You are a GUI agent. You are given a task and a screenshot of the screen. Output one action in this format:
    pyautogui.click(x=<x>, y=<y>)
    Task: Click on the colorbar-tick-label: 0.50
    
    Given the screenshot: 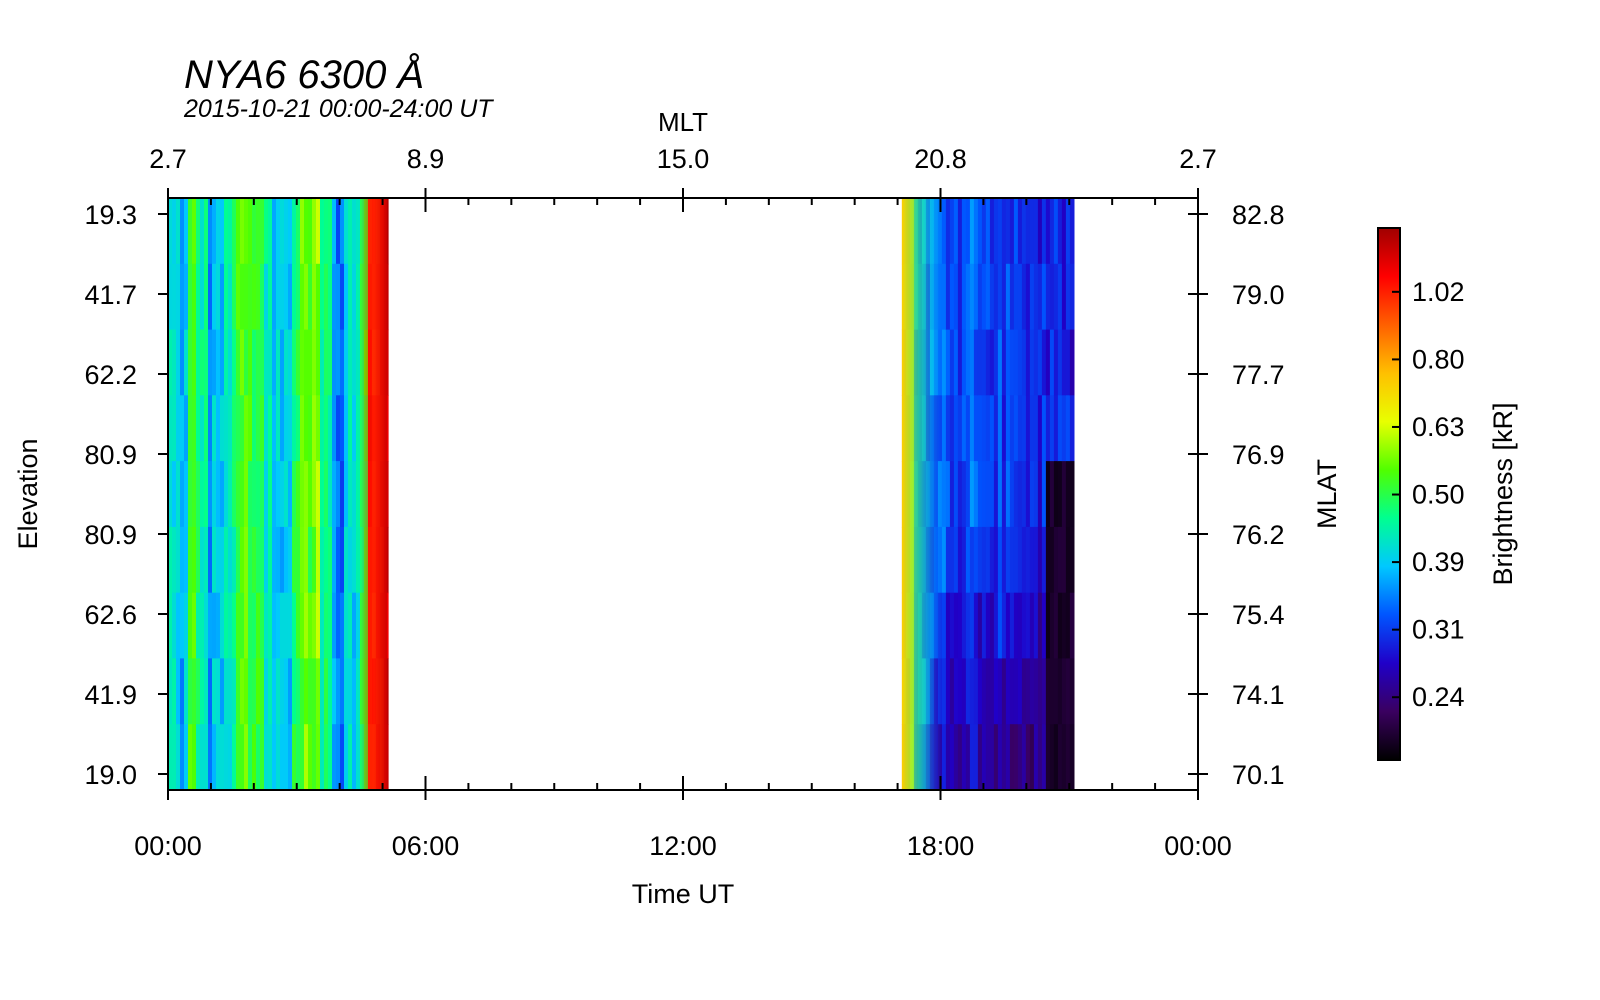 What is the action you would take?
    pyautogui.click(x=1438, y=495)
    